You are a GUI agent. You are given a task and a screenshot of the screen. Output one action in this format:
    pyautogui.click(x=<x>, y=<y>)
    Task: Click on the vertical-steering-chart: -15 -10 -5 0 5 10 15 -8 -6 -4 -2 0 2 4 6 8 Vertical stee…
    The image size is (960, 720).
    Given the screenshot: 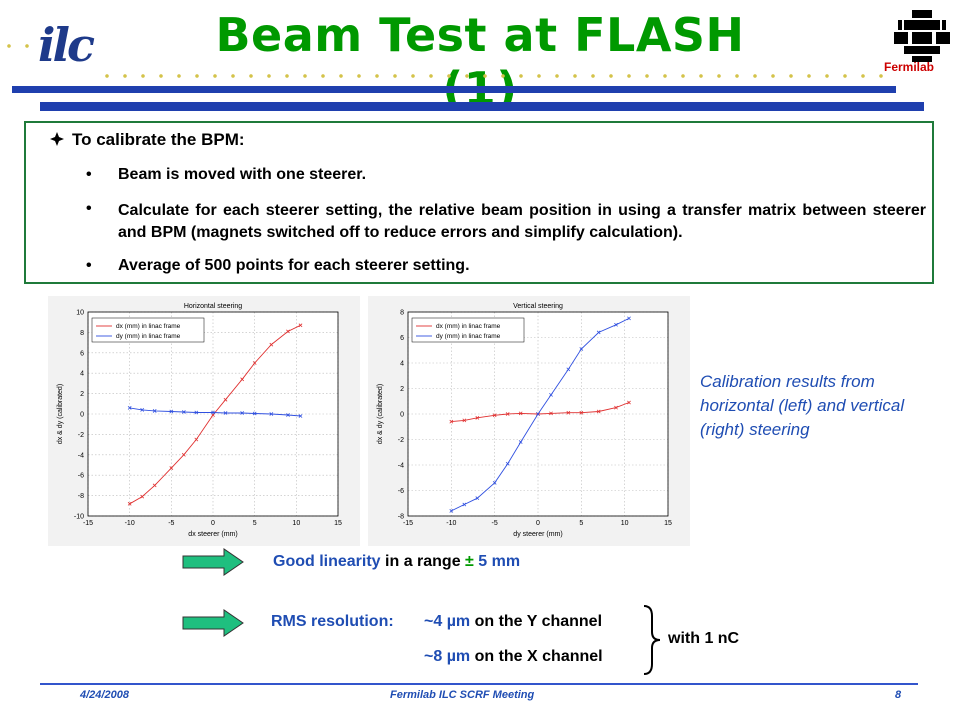 What is the action you would take?
    pyautogui.click(x=529, y=421)
    